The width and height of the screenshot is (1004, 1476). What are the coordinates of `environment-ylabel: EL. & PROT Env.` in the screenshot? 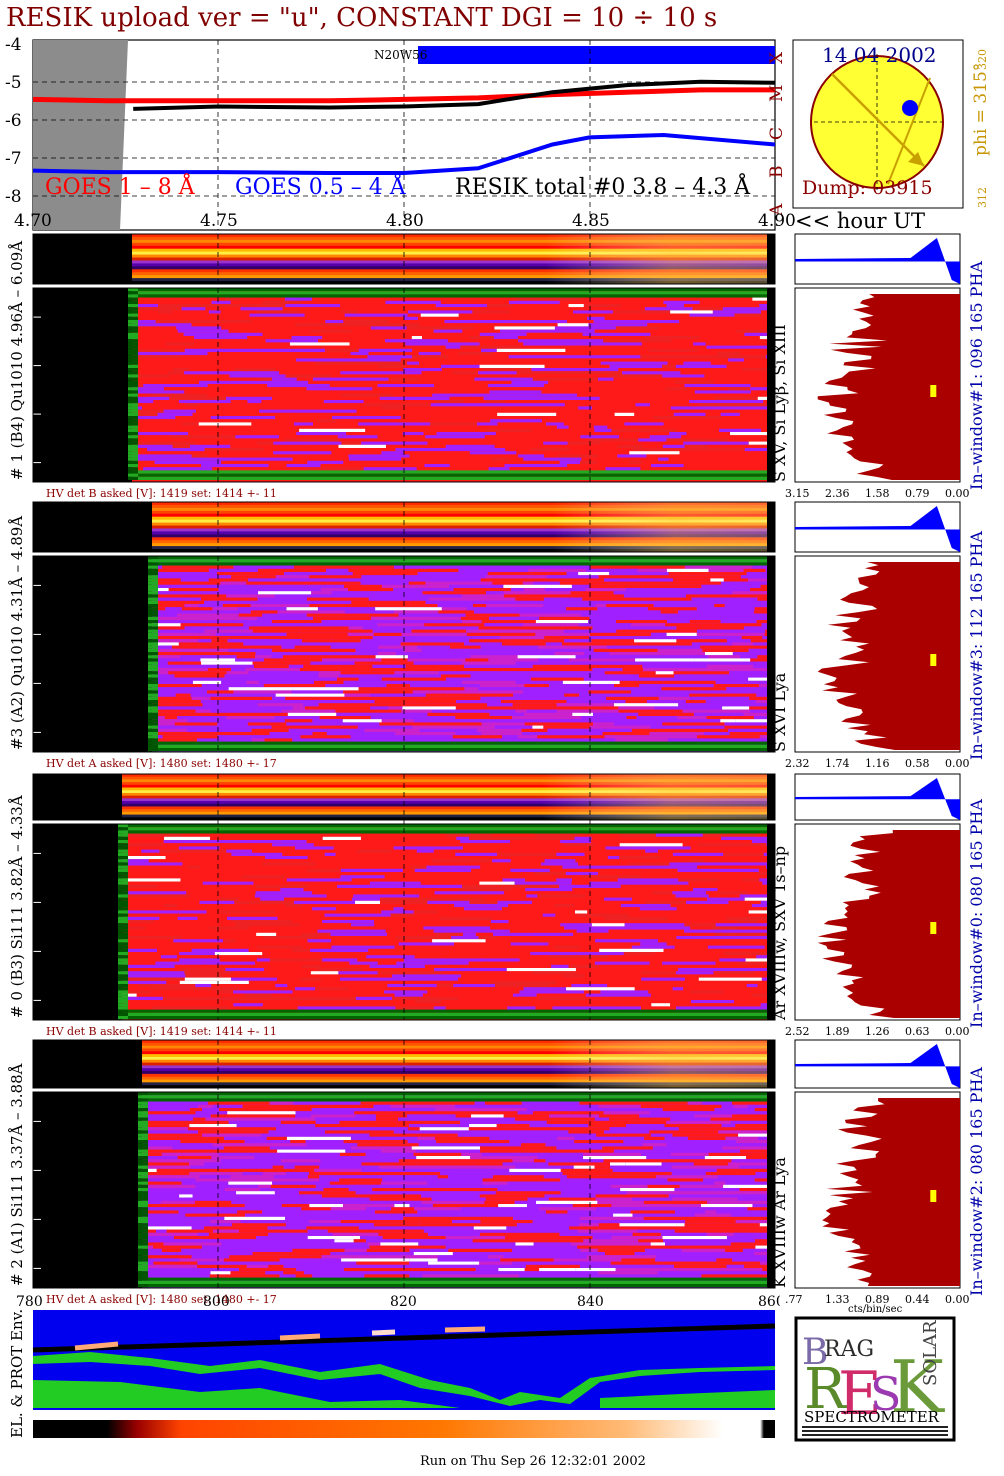 It's located at (17, 1373).